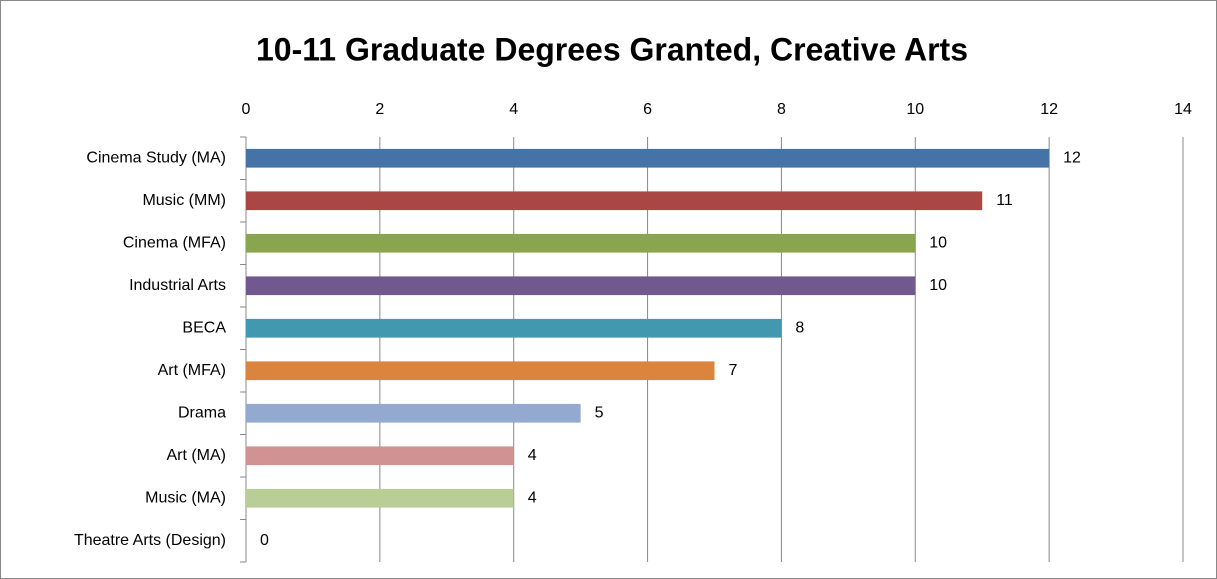 This screenshot has width=1217, height=579. I want to click on data-label: 5, so click(599, 412).